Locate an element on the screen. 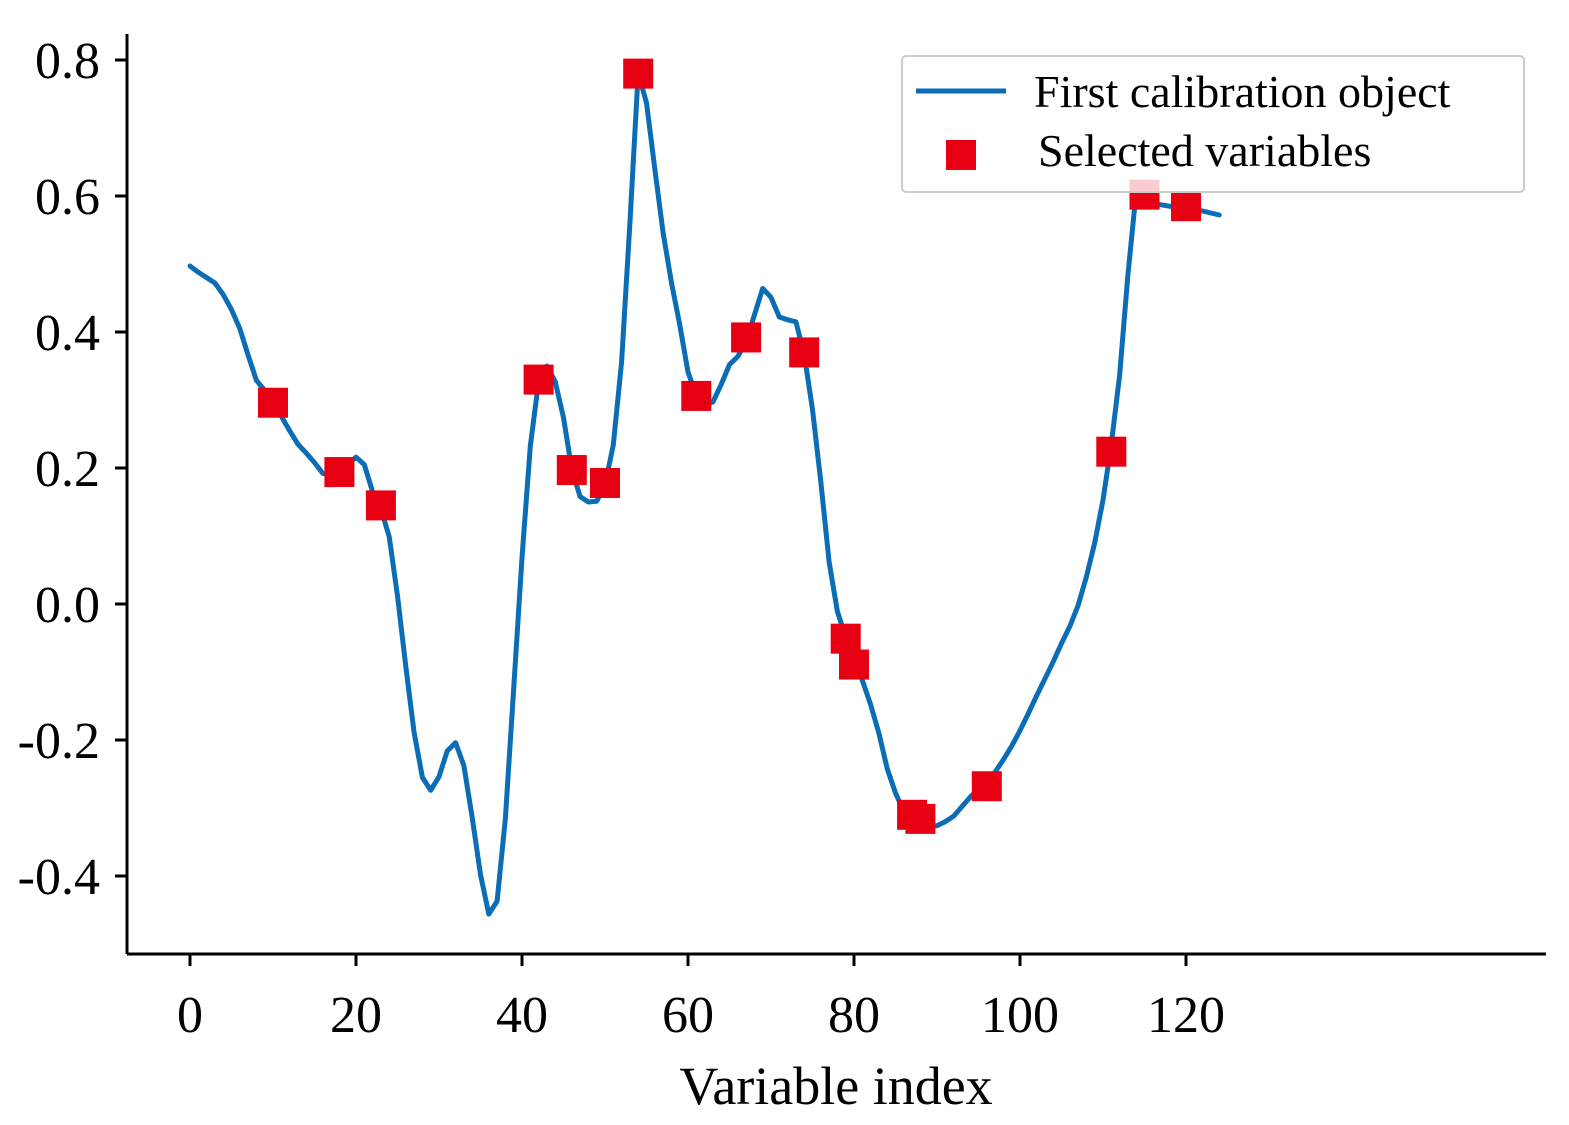 The image size is (1569, 1125). legend-label-line: First calibration object is located at coordinates (1242, 91).